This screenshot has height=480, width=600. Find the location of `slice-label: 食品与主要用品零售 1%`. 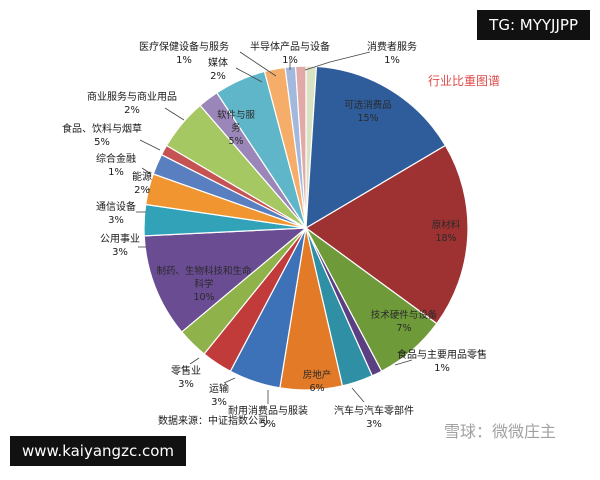

slice-label: 食品与主要用品零售 1% is located at coordinates (442, 361).